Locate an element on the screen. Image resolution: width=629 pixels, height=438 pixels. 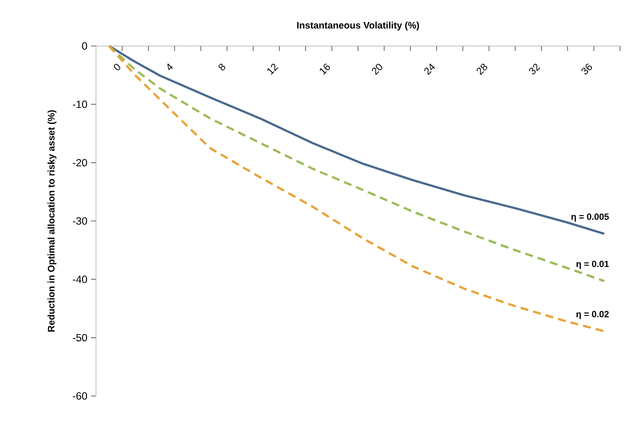
x-tick-label: 36 is located at coordinates (586, 69).